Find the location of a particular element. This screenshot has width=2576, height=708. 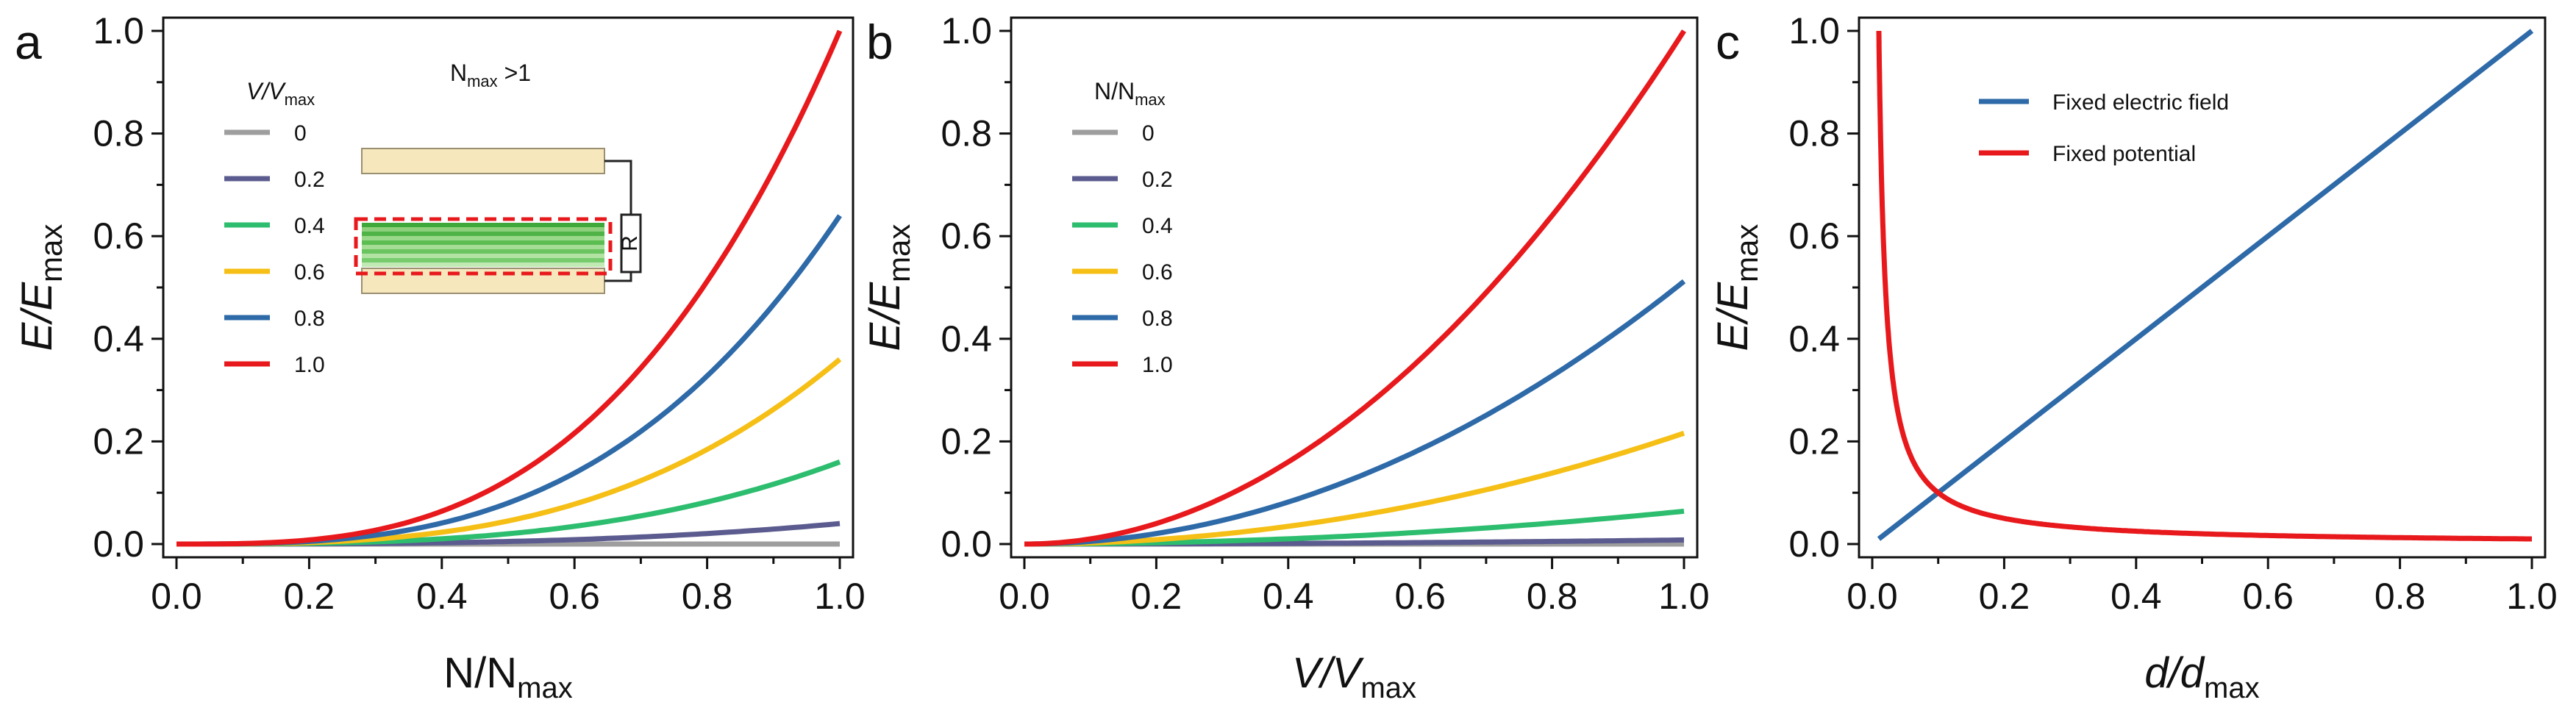

legend: N/Nmax 0 0.2 0.4 0.6 0.8 1.0 is located at coordinates (1122, 227).